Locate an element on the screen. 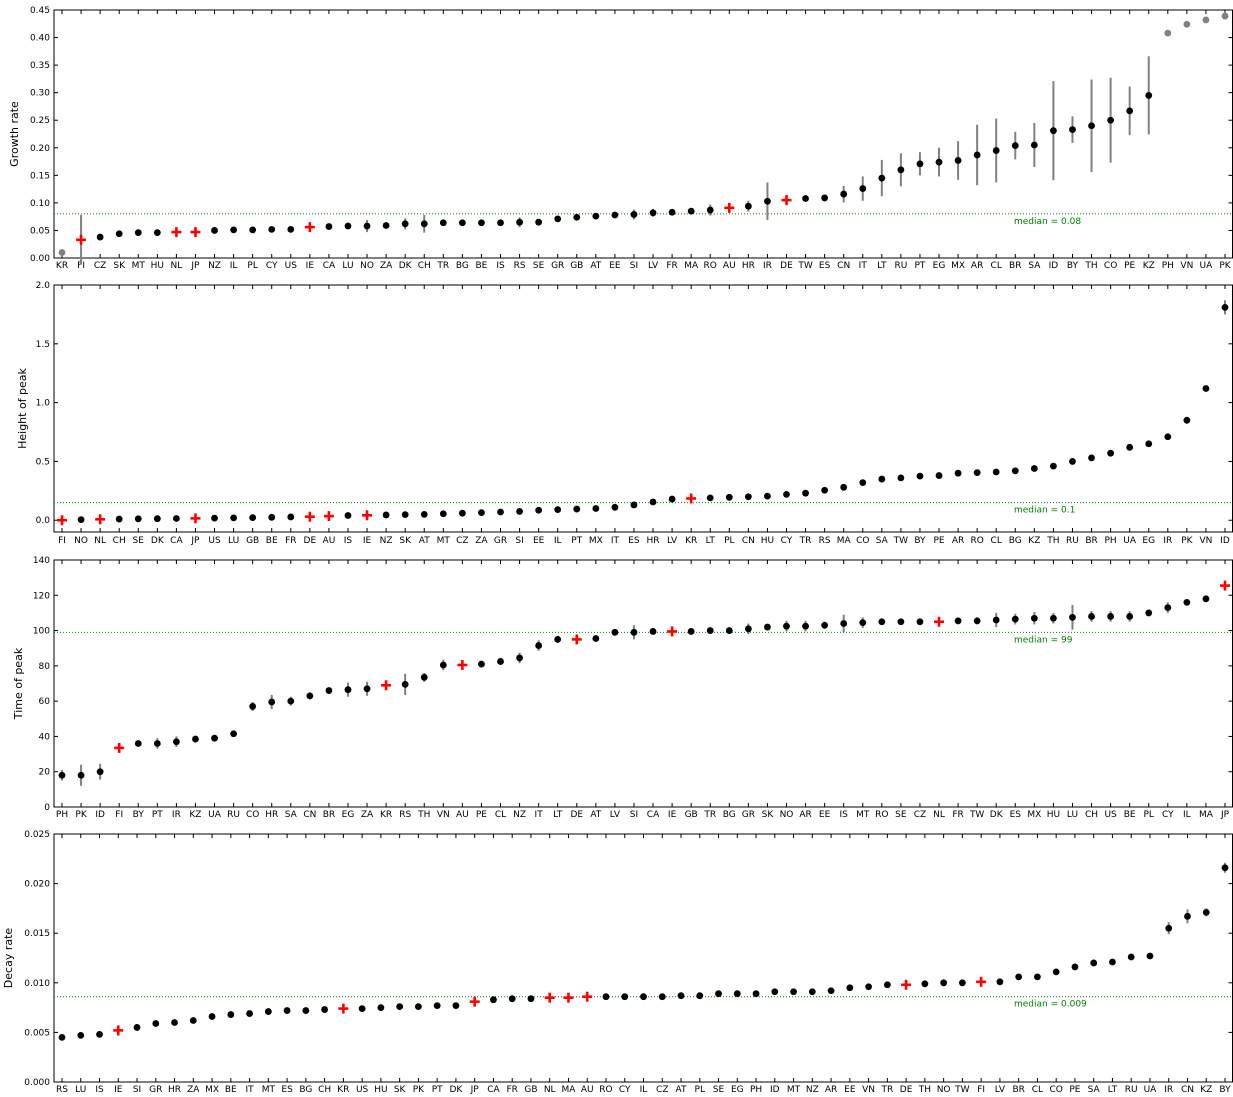 Image resolution: width=1233 pixels, height=1097 pixels. y-tick-label: 0.005 is located at coordinates (37, 1033).